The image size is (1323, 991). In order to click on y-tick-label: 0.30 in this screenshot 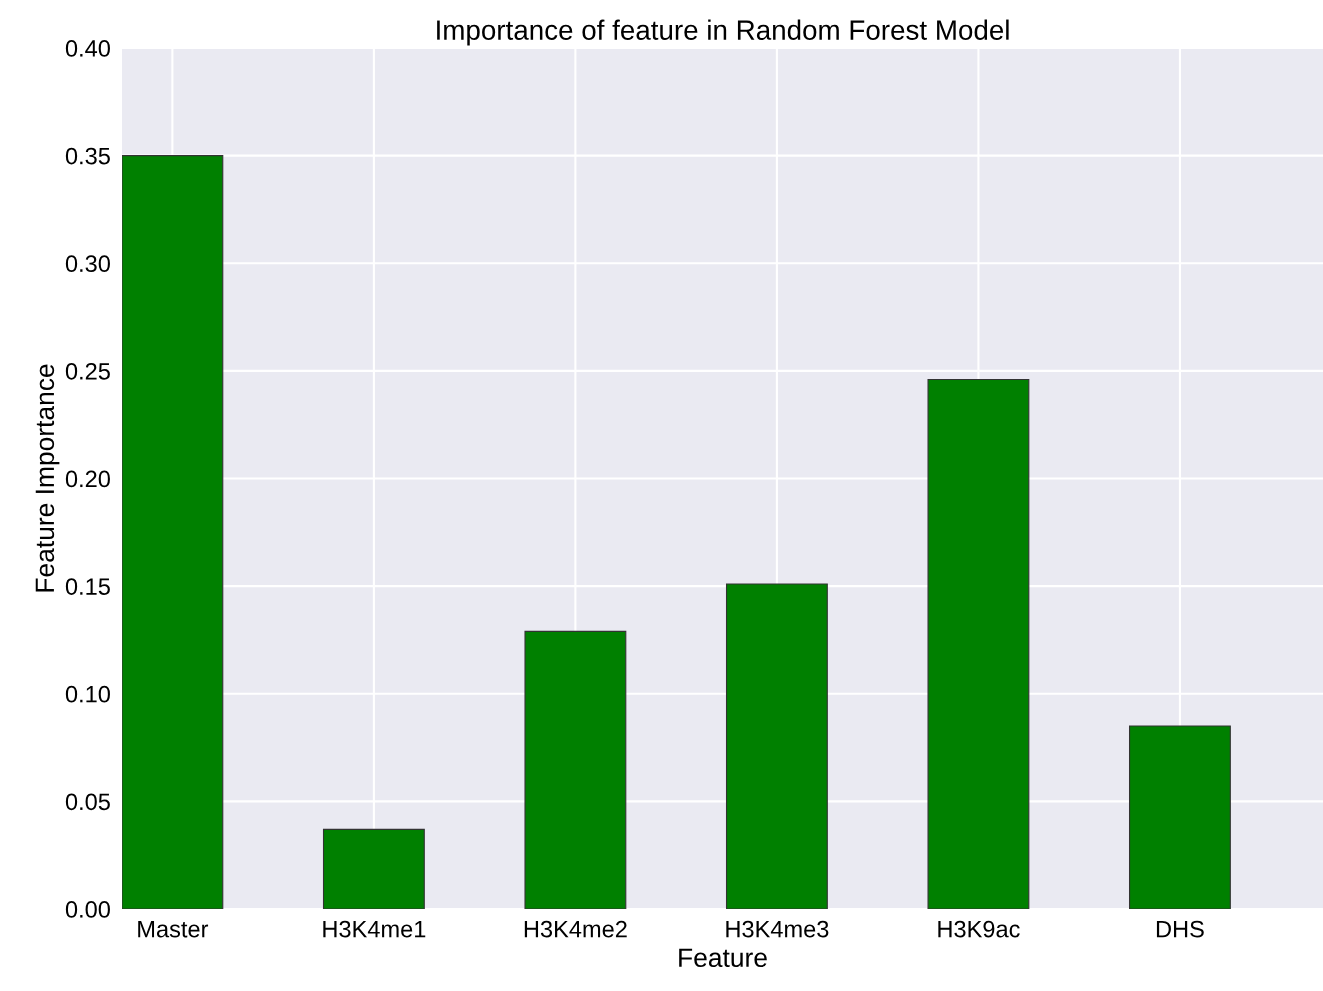, I will do `click(87, 264)`.